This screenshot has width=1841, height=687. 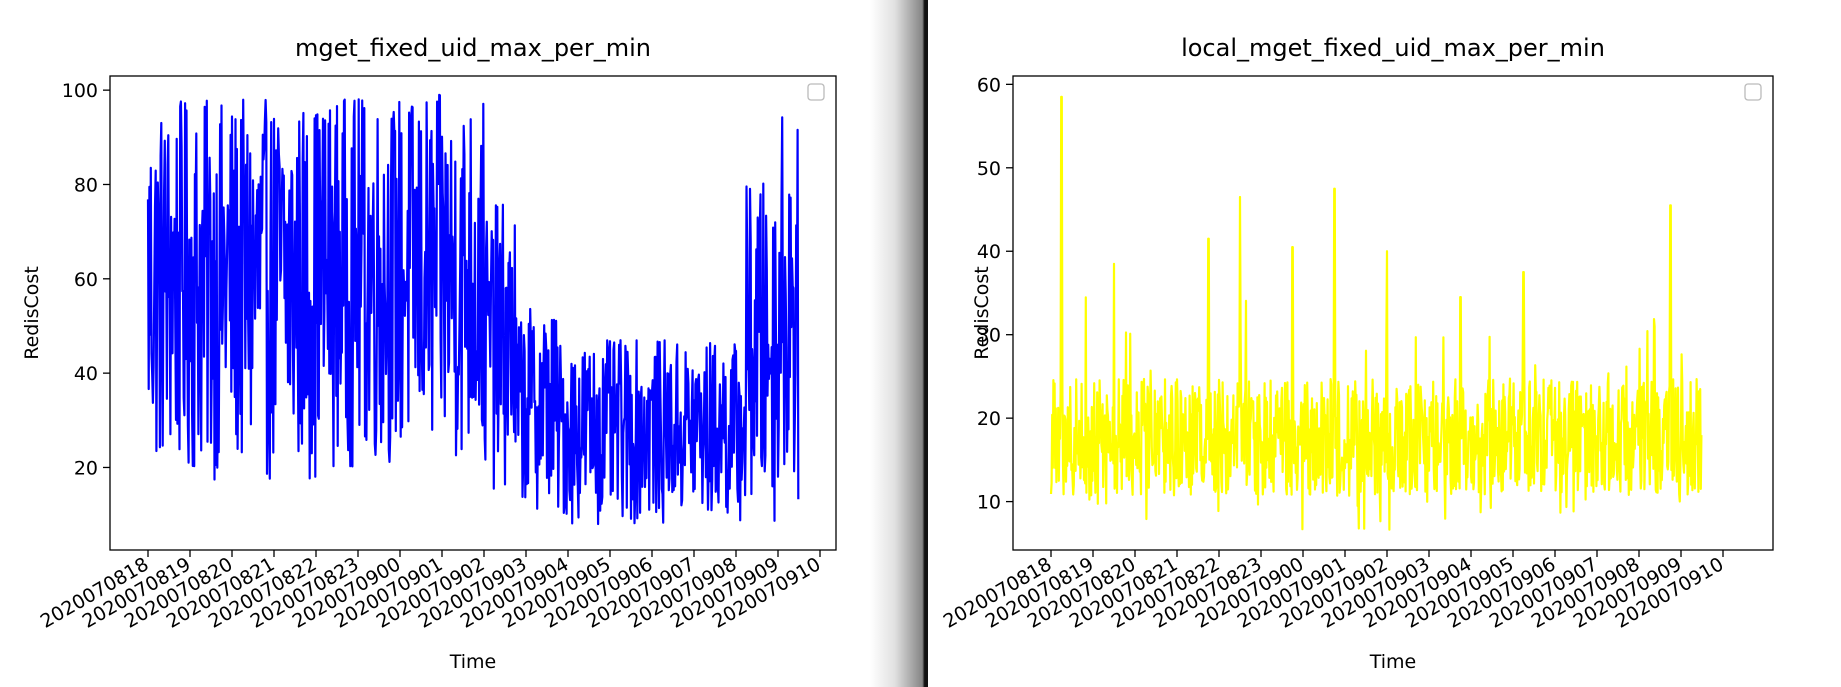 I want to click on chart-title: local_mget_fixed_uid_max_per_min, so click(x=1393, y=48).